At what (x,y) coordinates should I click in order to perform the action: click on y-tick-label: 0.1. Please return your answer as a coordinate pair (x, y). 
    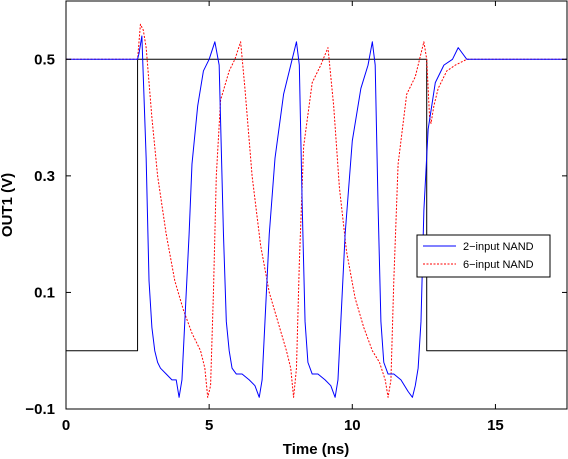
    Looking at the image, I should click on (44, 292).